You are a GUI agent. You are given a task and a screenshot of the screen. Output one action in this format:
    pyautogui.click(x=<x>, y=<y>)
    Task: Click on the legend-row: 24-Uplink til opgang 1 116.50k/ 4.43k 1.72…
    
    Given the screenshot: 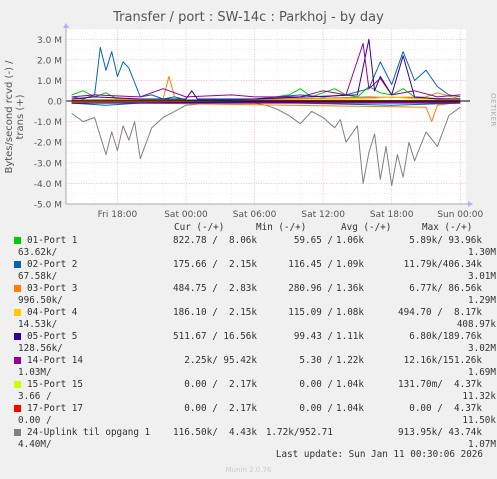 What is the action you would take?
    pyautogui.click(x=255, y=439)
    